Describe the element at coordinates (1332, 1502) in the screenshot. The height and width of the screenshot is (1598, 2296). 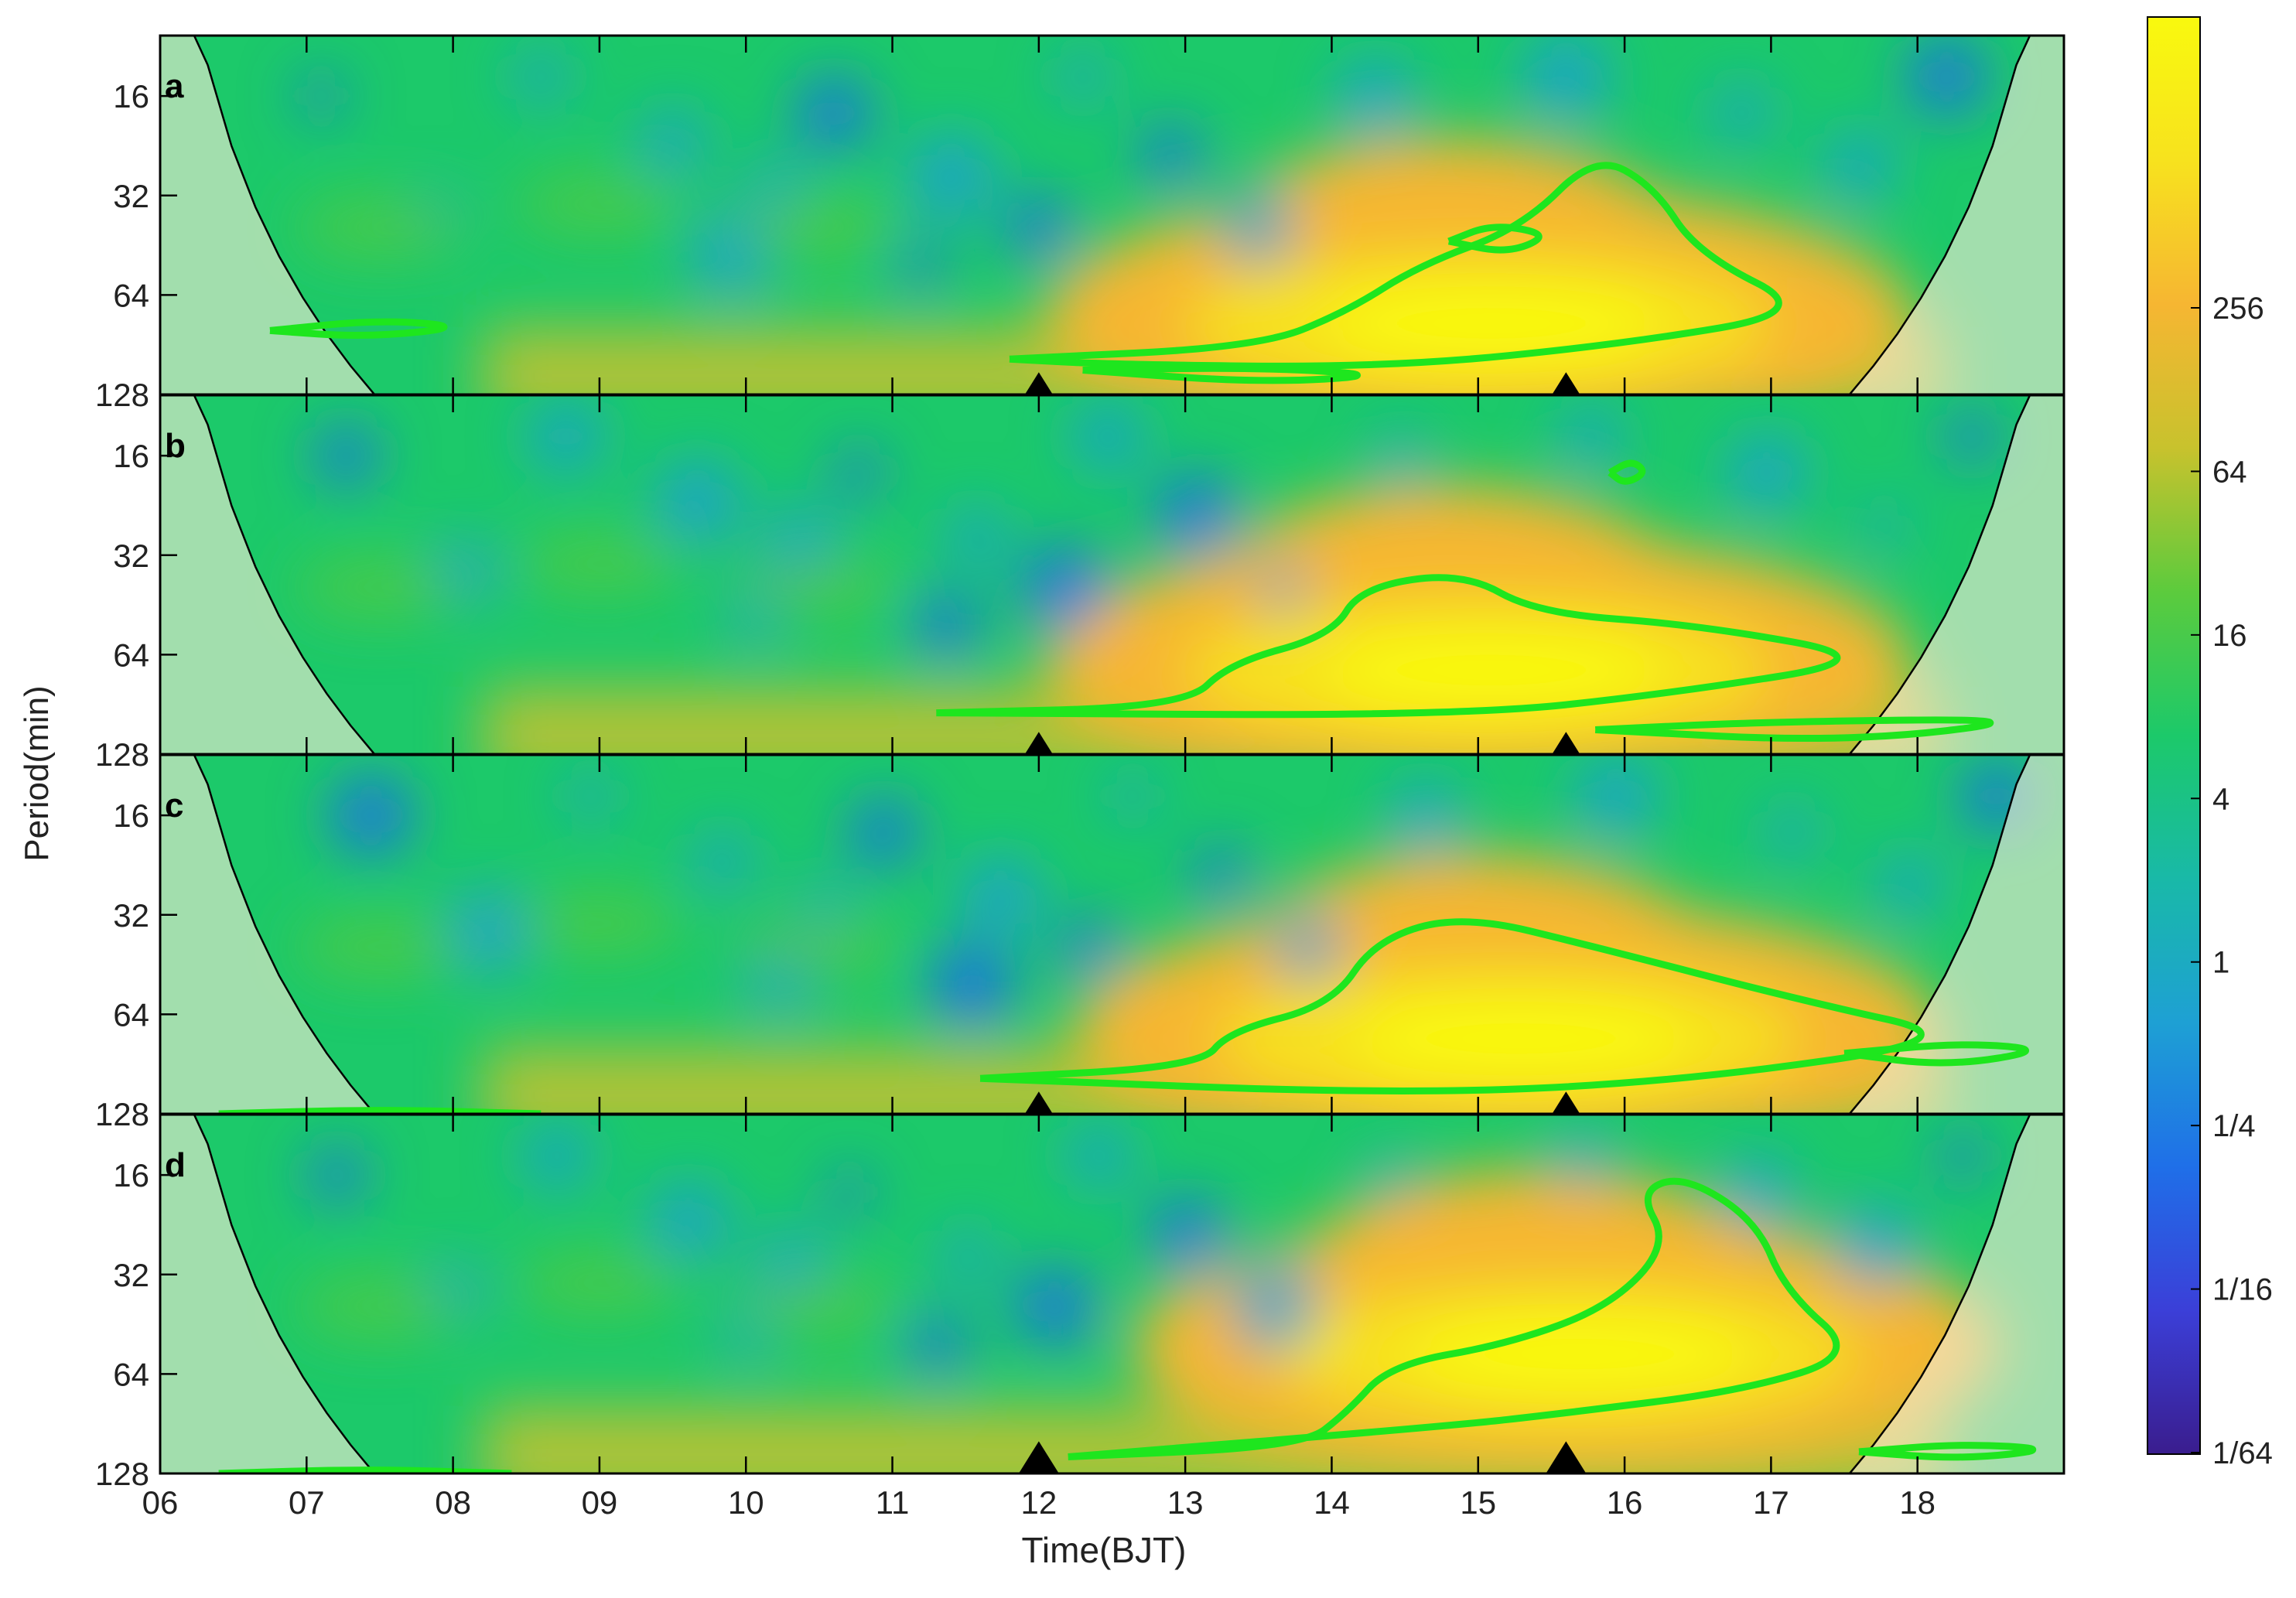
I see `x-tick-label: 14` at that location.